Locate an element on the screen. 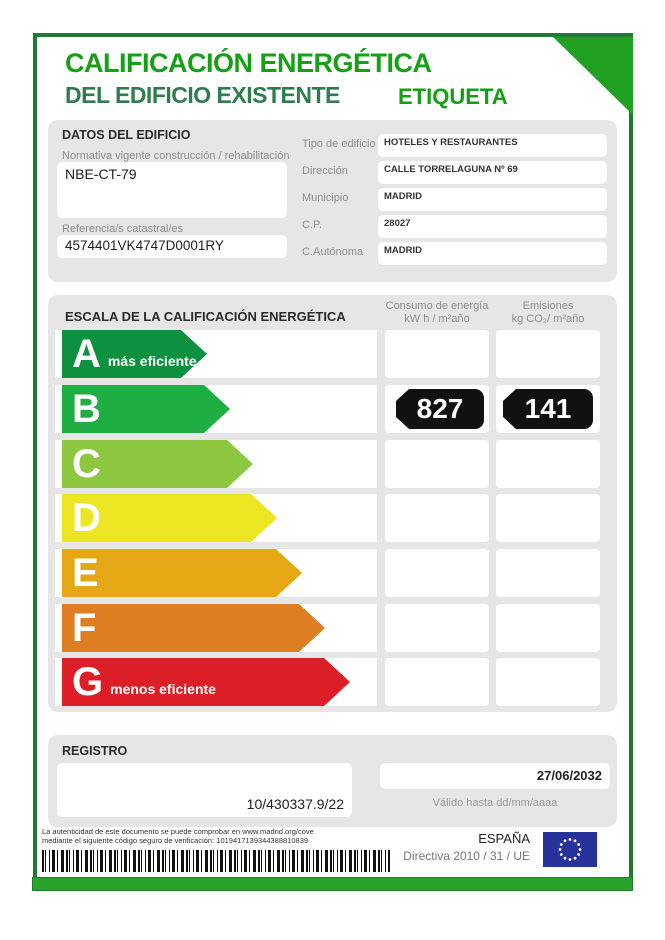 The image size is (665, 940). rating-letter-d: D is located at coordinates (86, 518).